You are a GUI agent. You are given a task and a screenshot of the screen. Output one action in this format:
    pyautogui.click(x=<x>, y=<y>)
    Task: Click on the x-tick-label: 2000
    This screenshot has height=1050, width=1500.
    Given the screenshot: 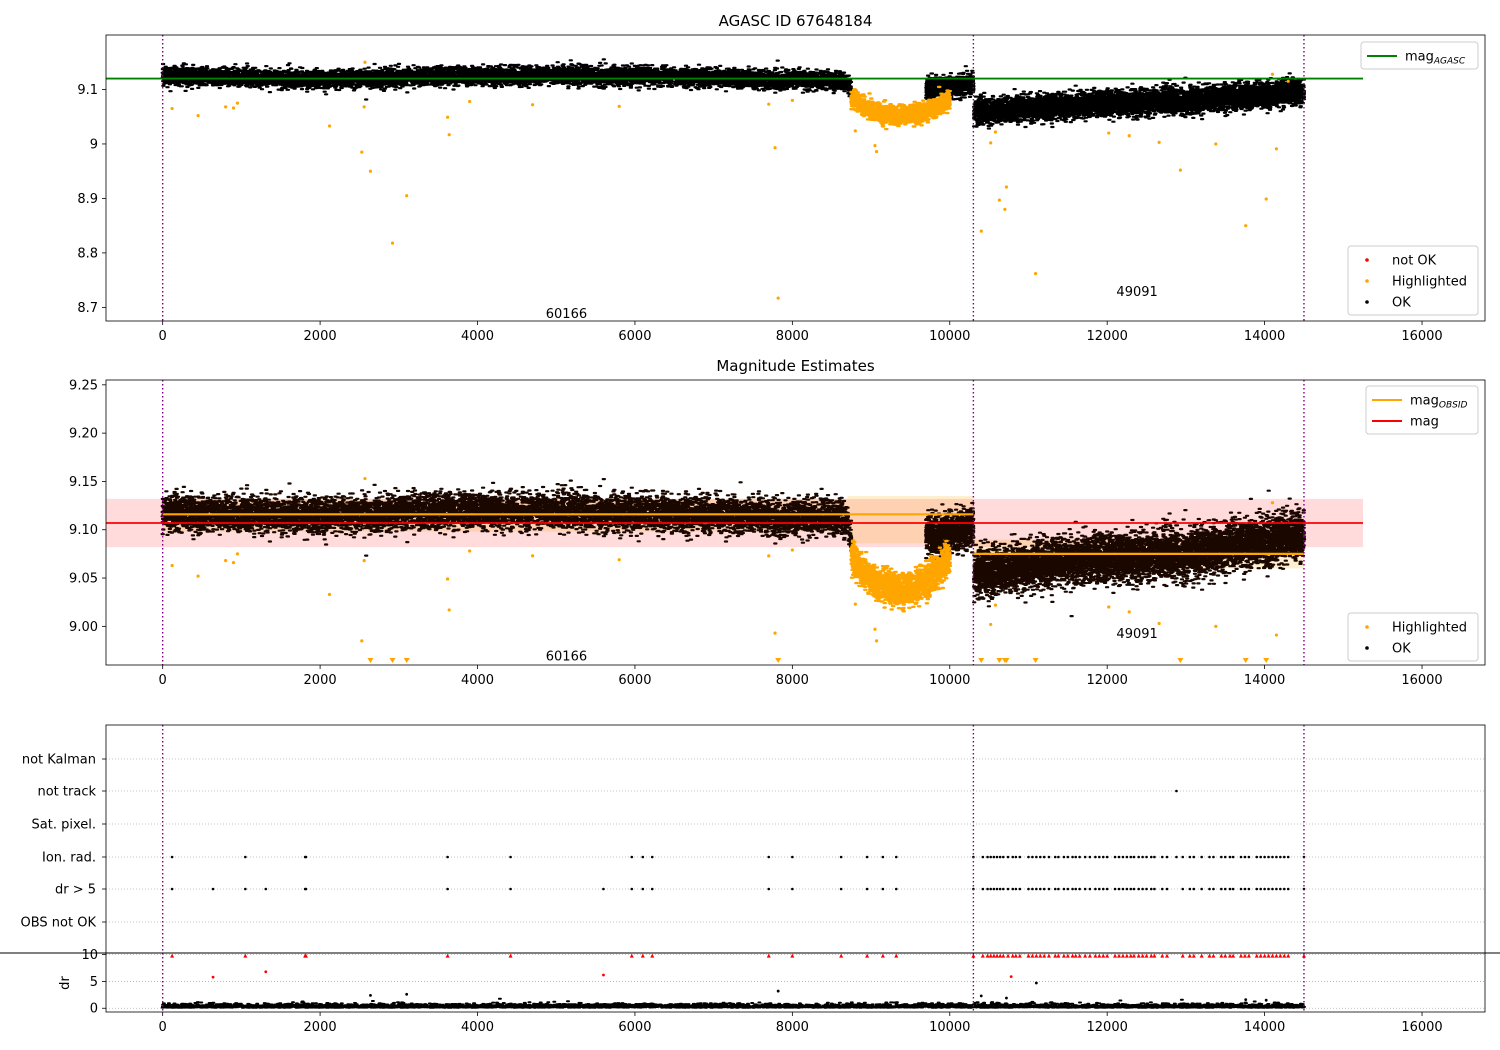 What is the action you would take?
    pyautogui.click(x=320, y=680)
    